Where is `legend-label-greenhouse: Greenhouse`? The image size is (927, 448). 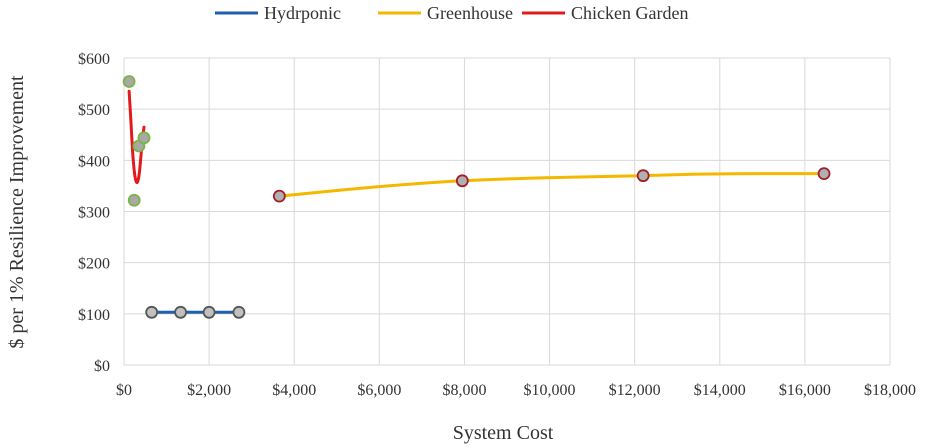
legend-label-greenhouse: Greenhouse is located at coordinates (470, 13).